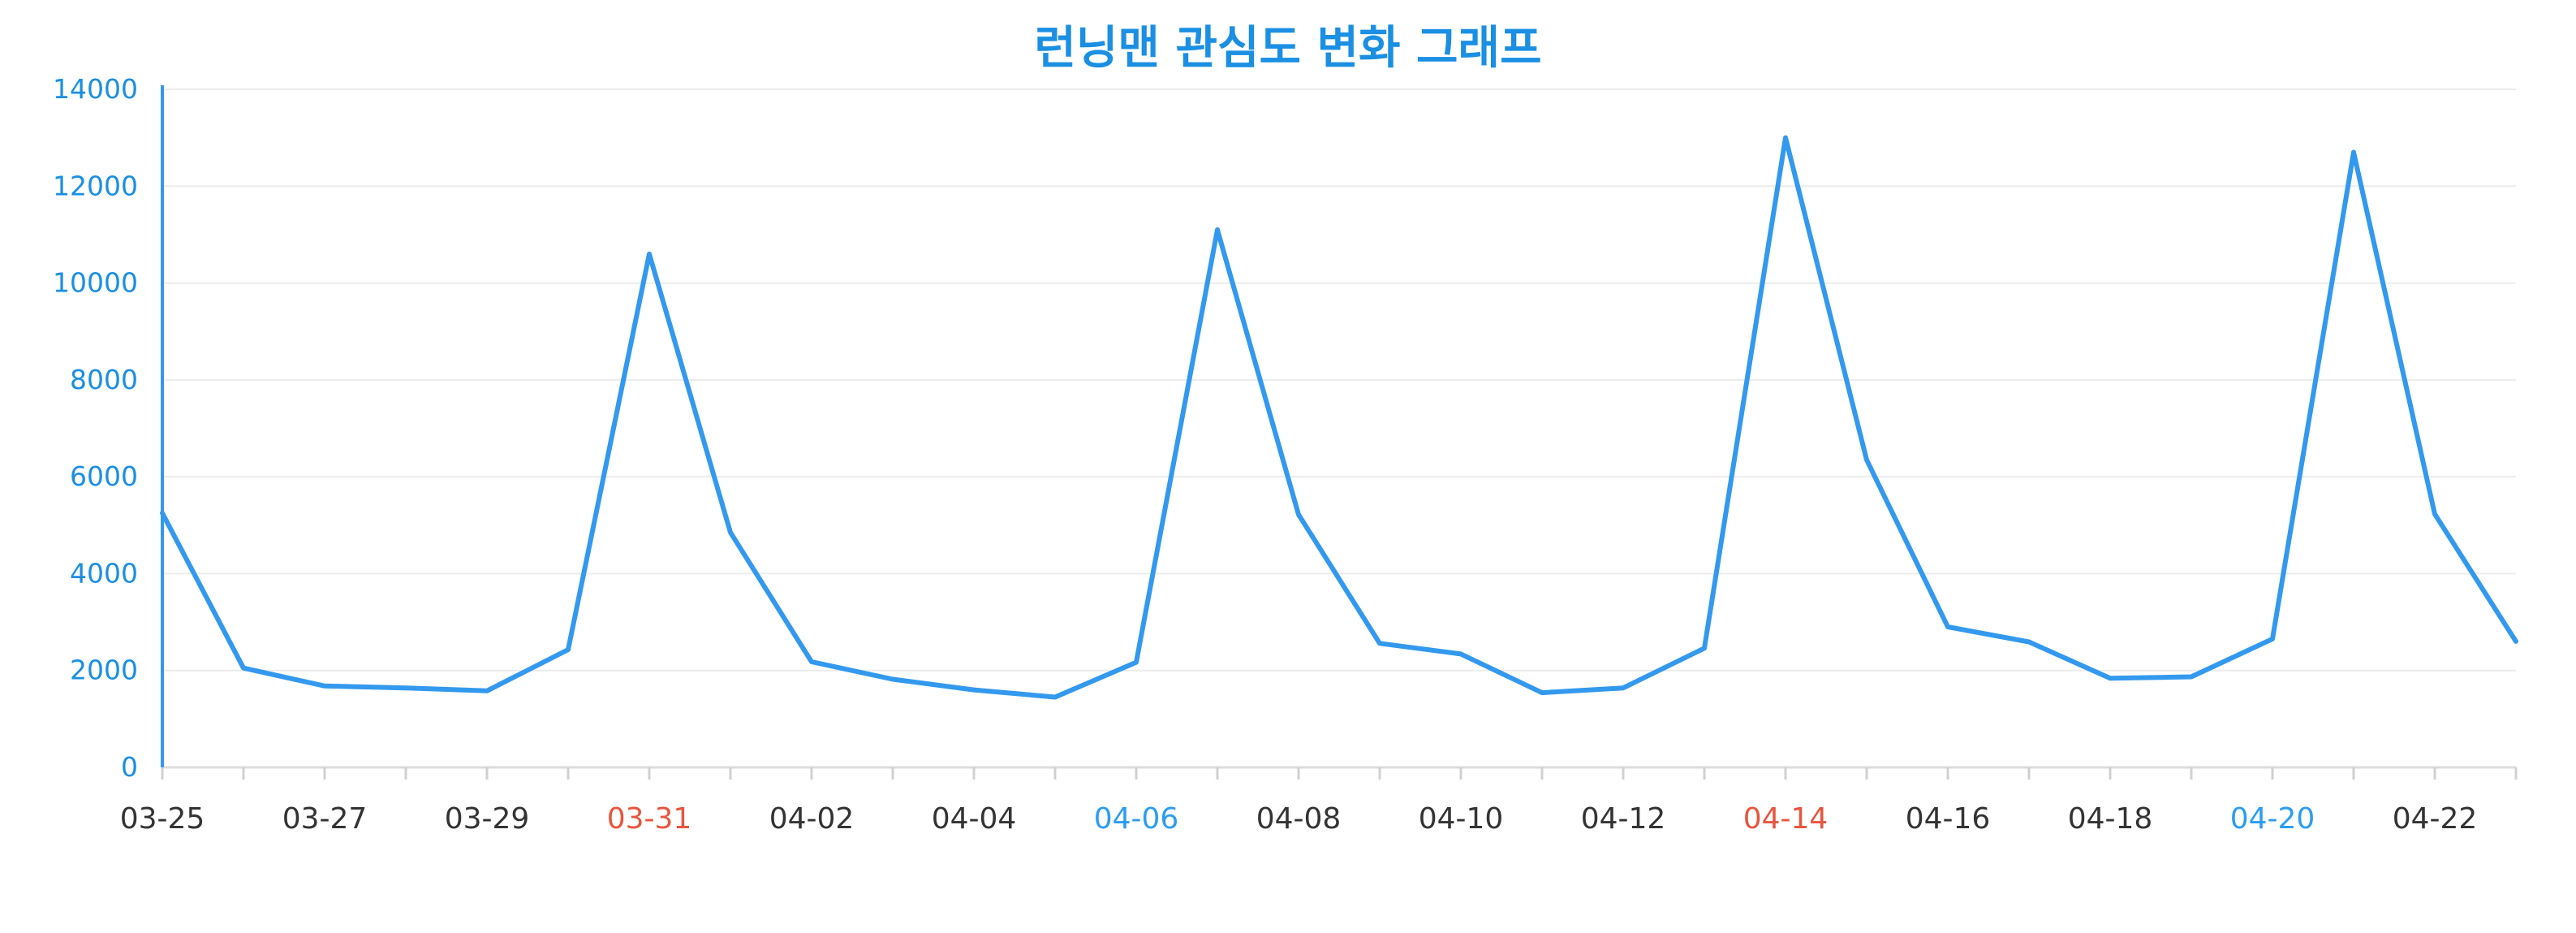 The width and height of the screenshot is (2576, 933). What do you see at coordinates (104, 379) in the screenshot?
I see `y-tick-label: 8000` at bounding box center [104, 379].